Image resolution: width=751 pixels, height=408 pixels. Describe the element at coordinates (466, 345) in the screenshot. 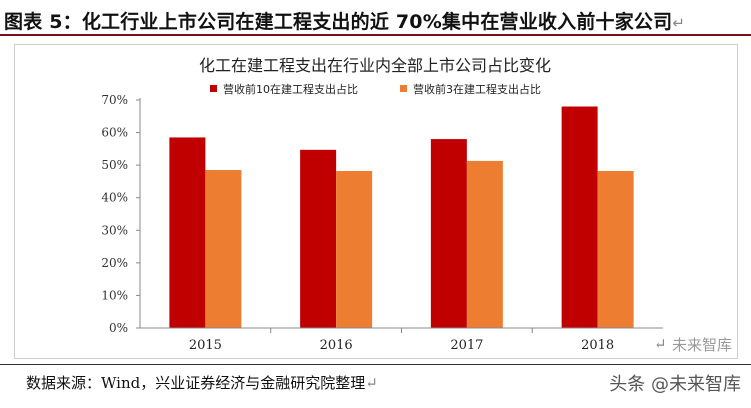

I see `x-tick-label: 2017` at that location.